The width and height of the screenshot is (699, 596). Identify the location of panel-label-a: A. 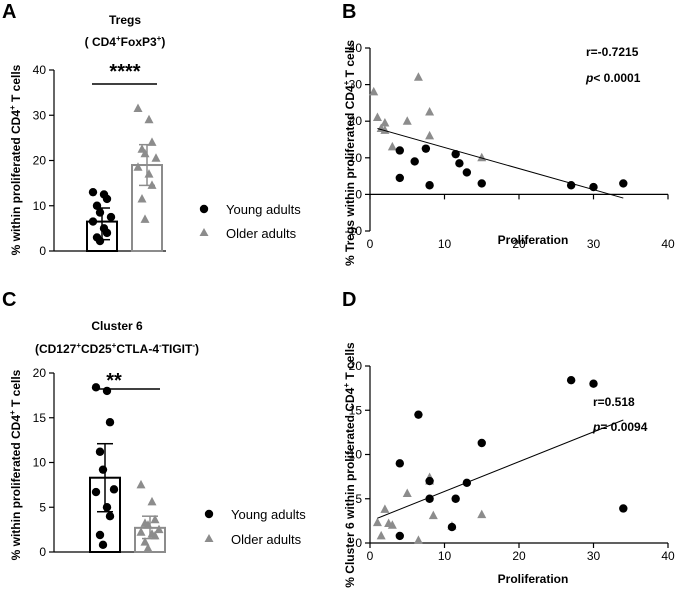
(9, 12).